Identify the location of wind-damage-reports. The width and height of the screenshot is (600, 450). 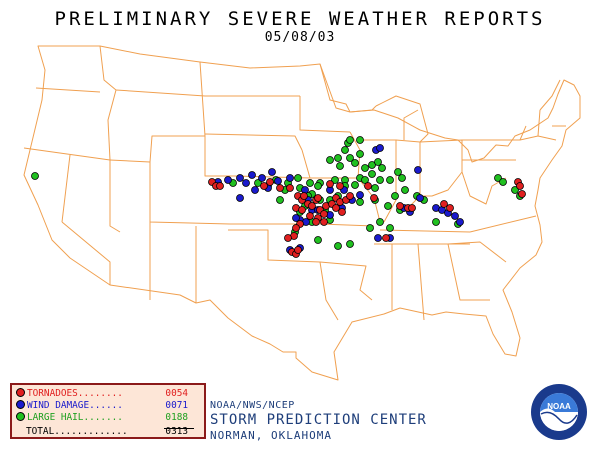
(339, 199).